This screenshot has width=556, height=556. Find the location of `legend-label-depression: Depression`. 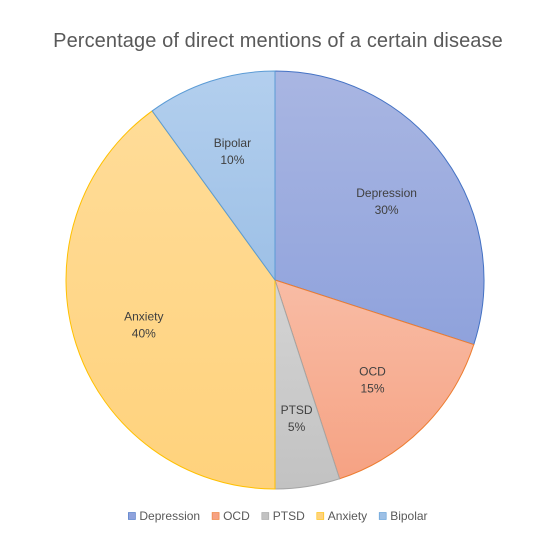

legend-label-depression: Depression is located at coordinates (169, 516).